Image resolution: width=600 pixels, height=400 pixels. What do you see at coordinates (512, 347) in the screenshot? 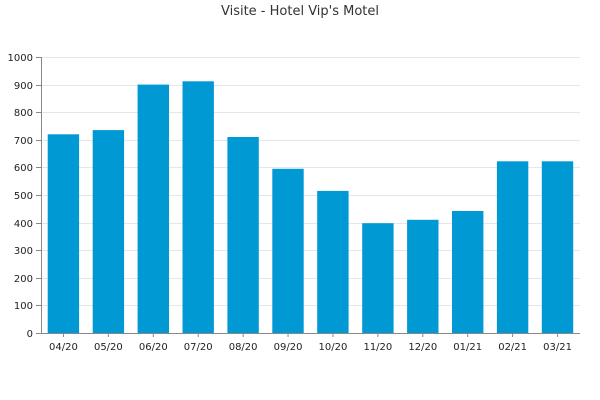
I see `x-tick-label: 02/21` at bounding box center [512, 347].